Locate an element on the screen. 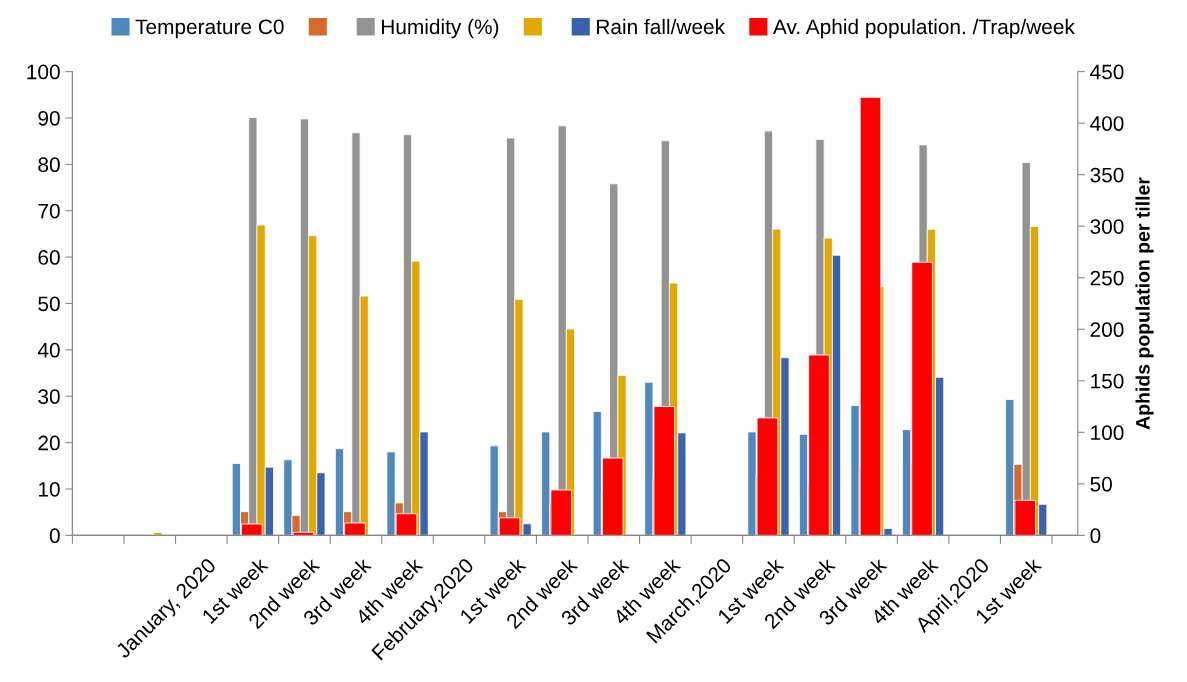 This screenshot has height=682, width=1187. y2-tick-label: 350 is located at coordinates (1107, 175).